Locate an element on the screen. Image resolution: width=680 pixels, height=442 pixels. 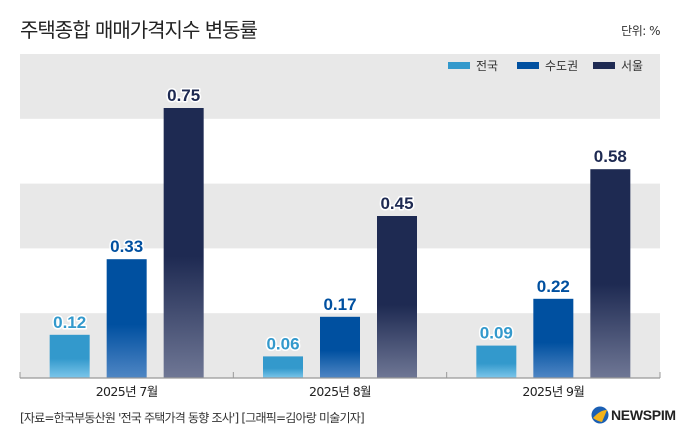
x-tick-label: 2025년 7월 is located at coordinates (127, 391).